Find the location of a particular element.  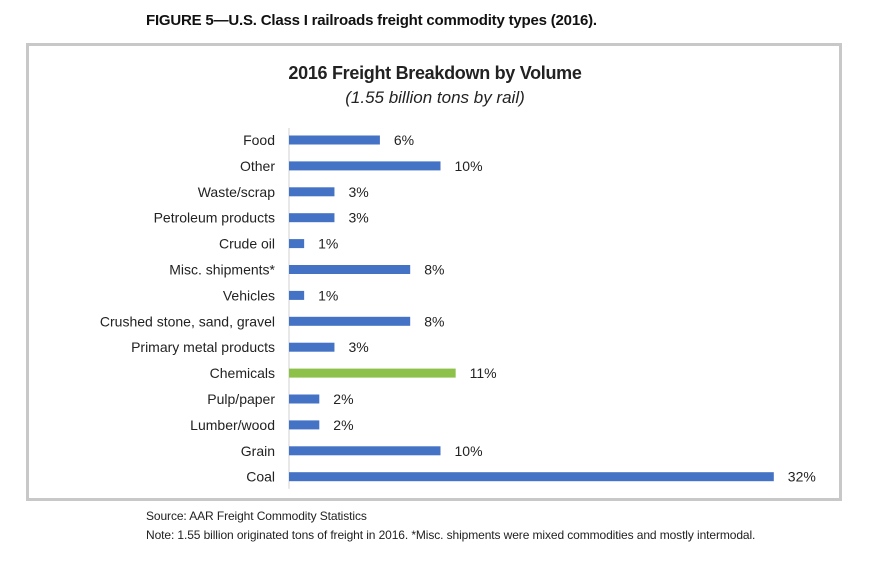

category-label: Coal is located at coordinates (260, 477).